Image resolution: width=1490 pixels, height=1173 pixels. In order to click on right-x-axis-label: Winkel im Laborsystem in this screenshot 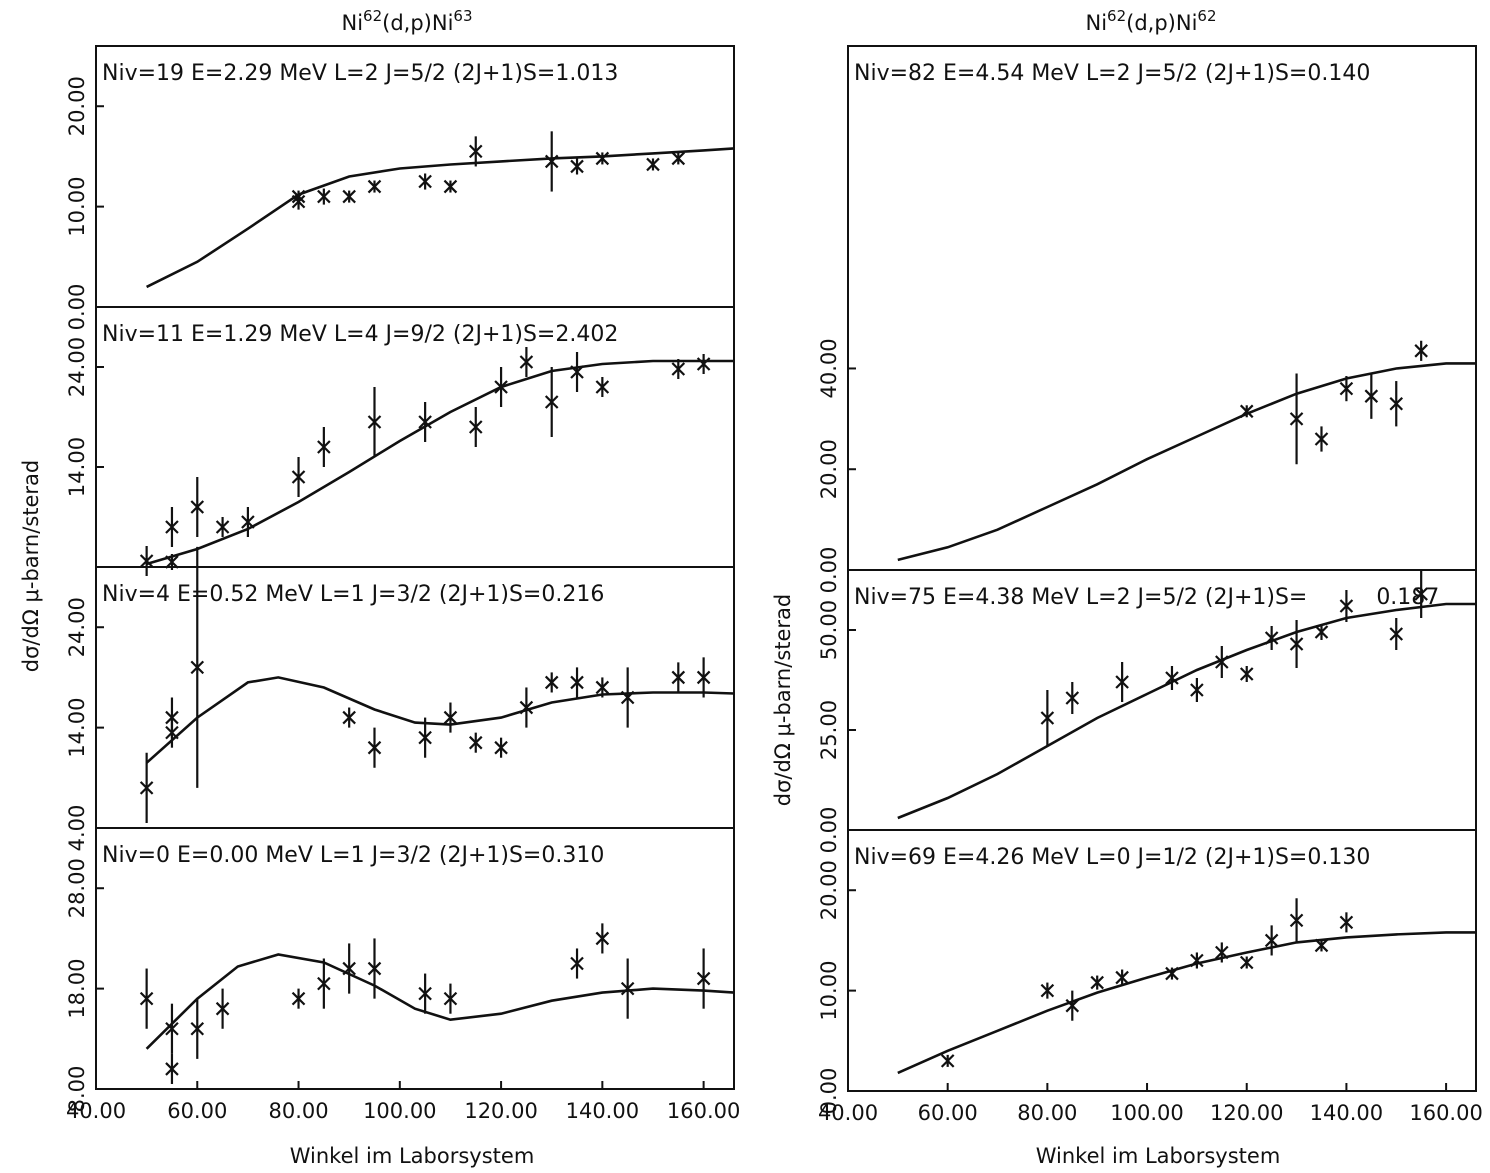, I will do `click(1158, 1156)`.